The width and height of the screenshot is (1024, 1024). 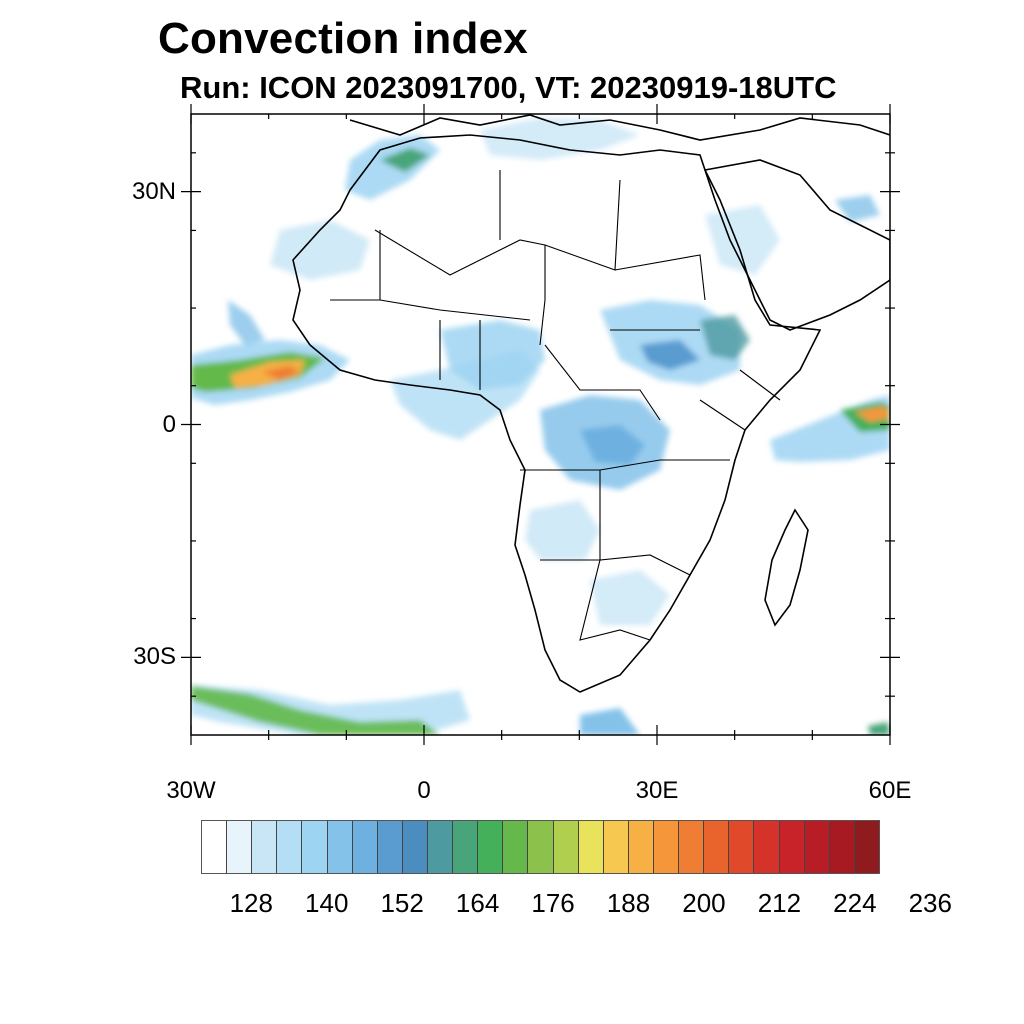 I want to click on convection-area-arabia, so click(x=857, y=208).